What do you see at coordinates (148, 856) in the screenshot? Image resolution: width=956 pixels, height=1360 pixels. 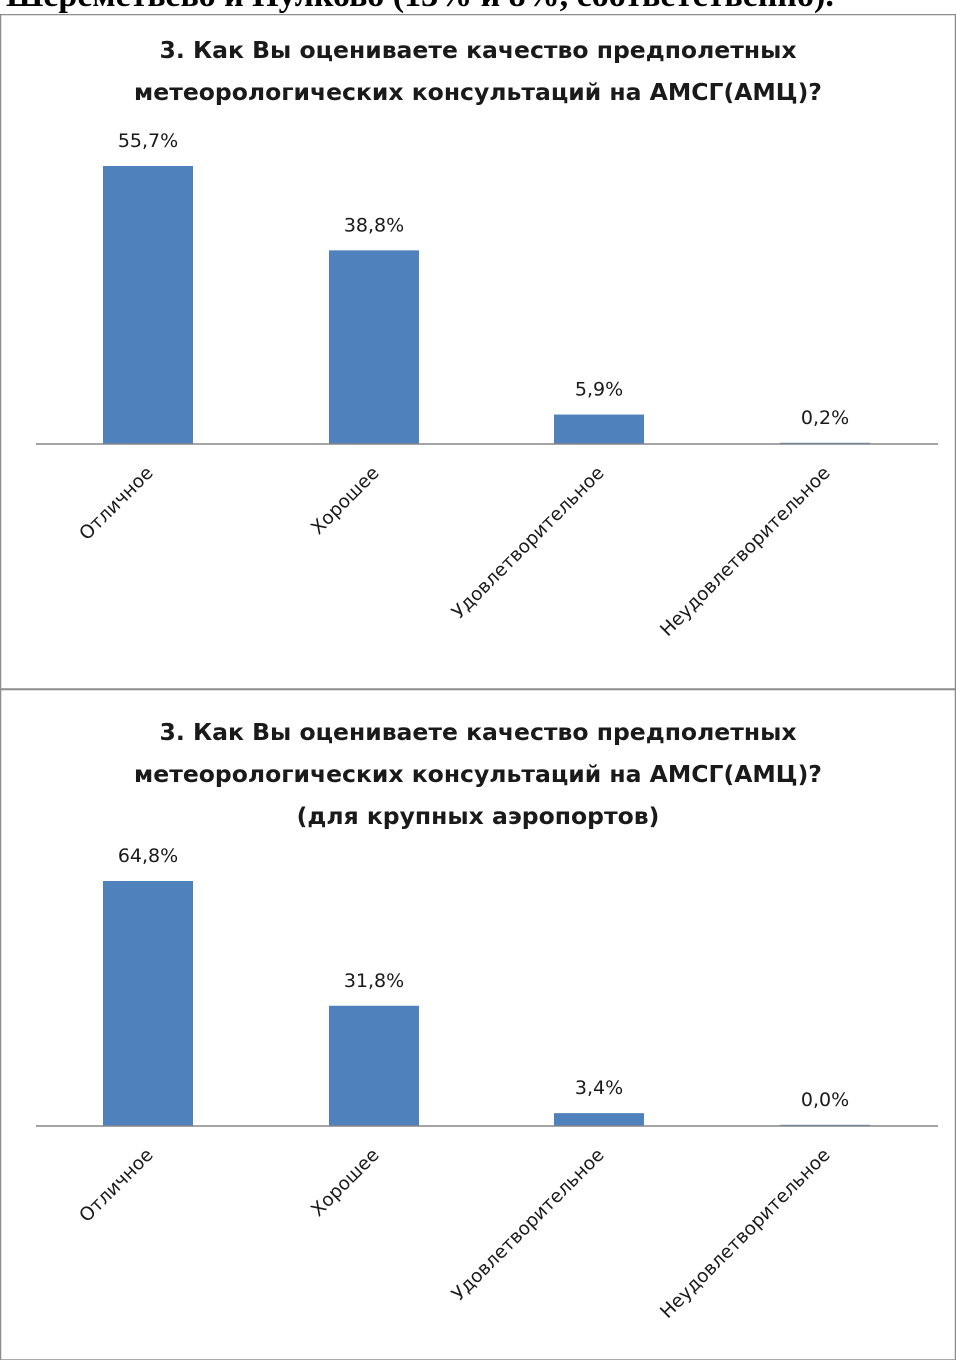 I see `data-label-otlichnoe: 64,8%` at bounding box center [148, 856].